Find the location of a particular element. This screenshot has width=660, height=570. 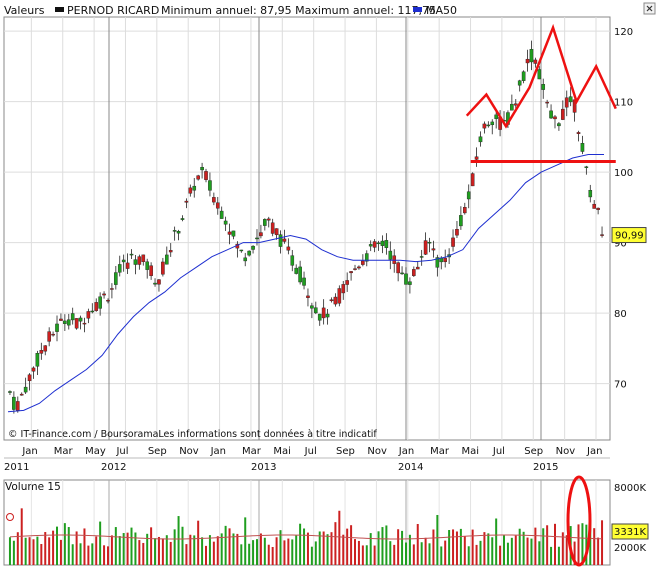

year-label: 2012 is located at coordinates (113, 467).